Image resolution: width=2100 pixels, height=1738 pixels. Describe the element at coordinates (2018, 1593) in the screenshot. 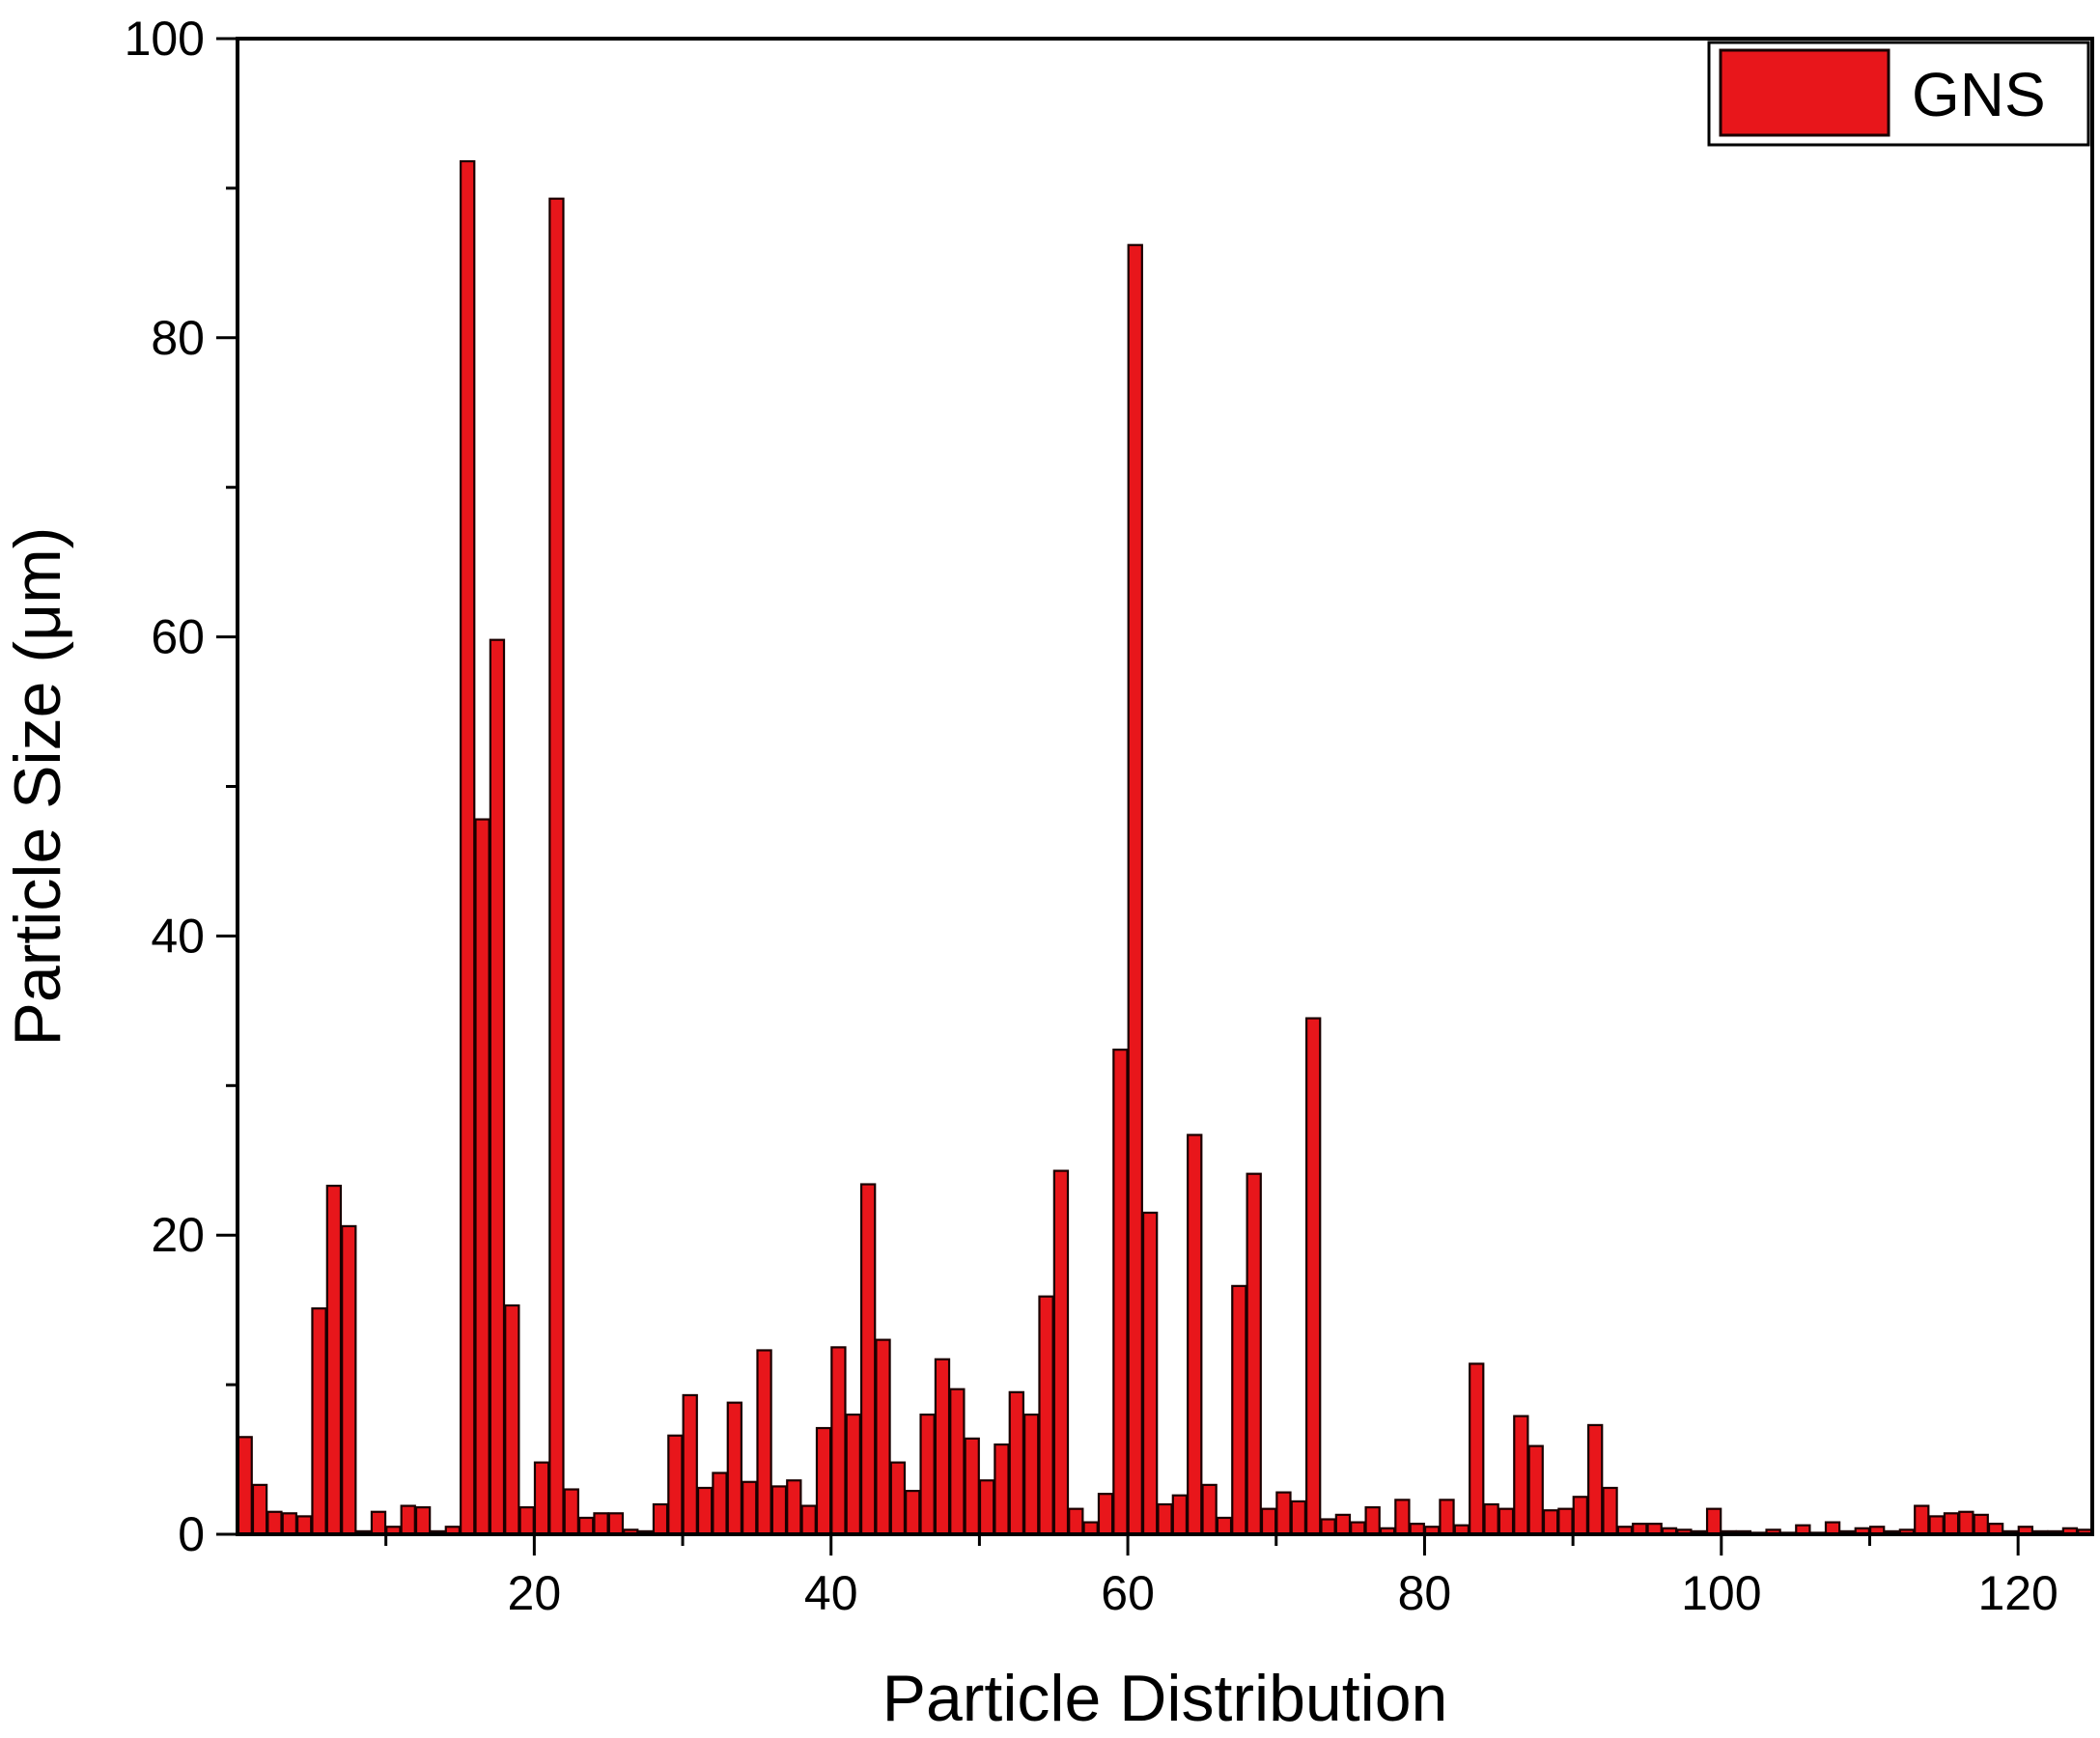

I see `x-tick-label-120: 120` at that location.